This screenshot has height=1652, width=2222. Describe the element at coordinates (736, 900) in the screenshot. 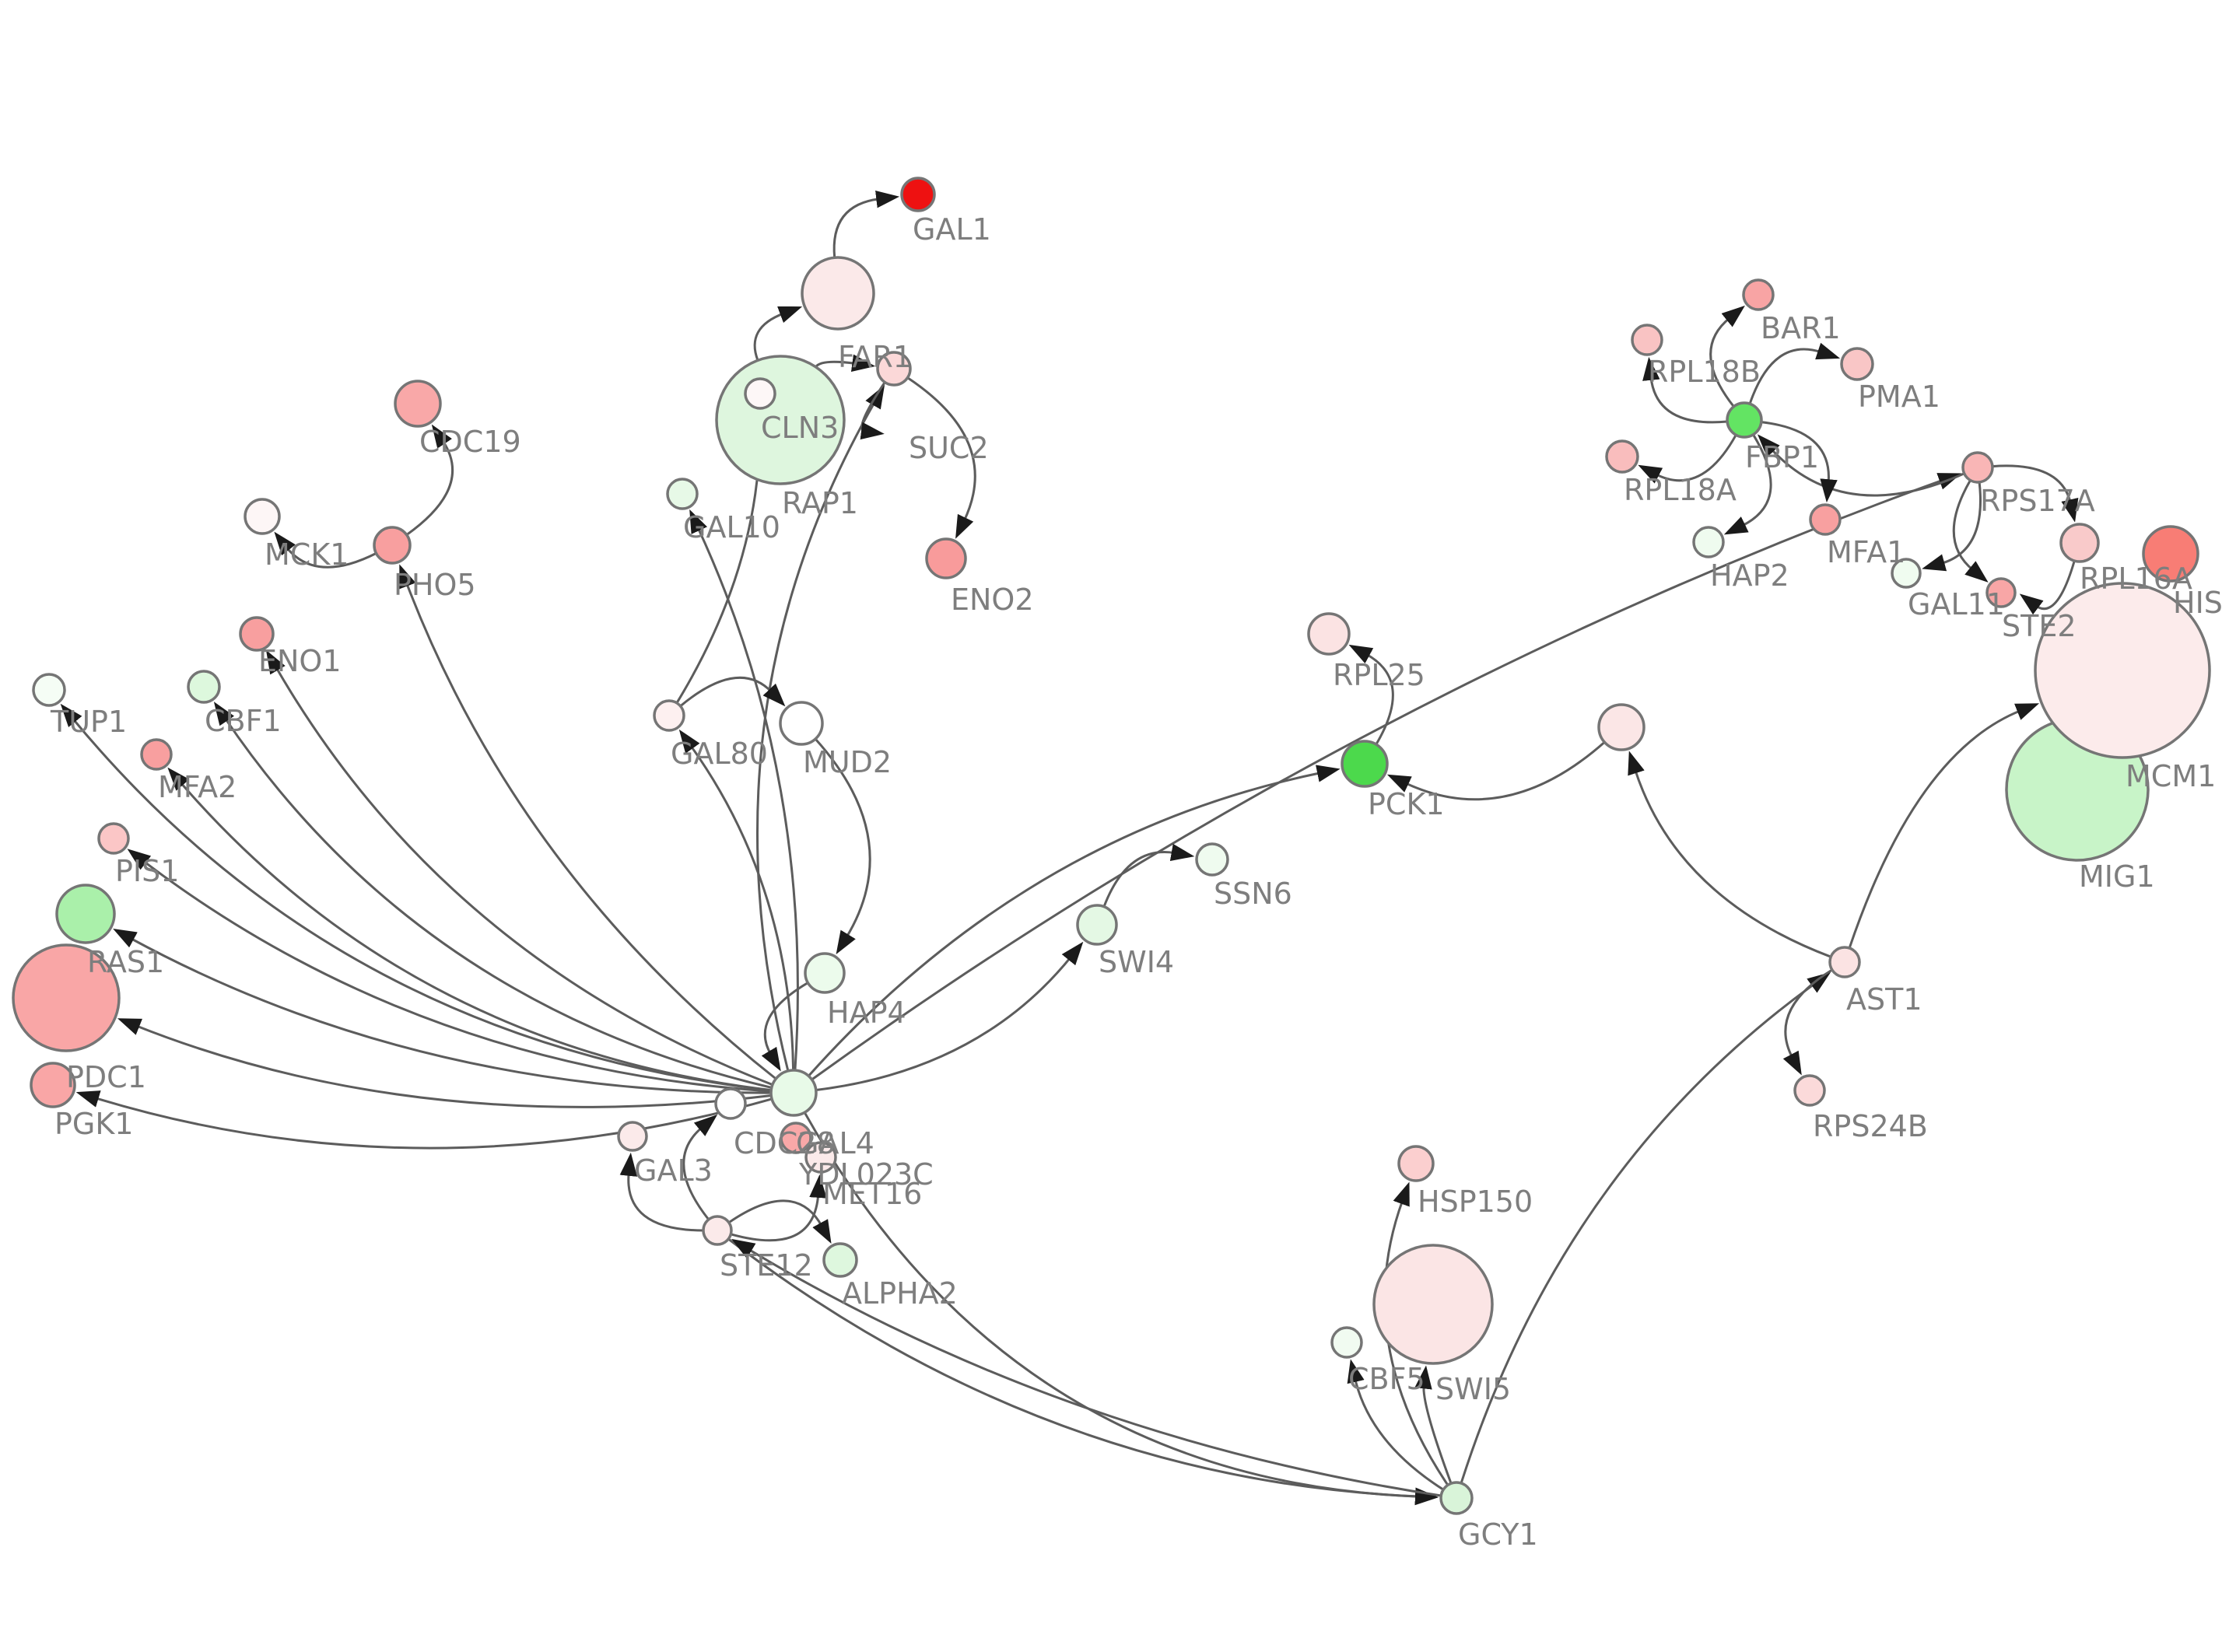

I see `edge-GAL4-GAL80` at that location.